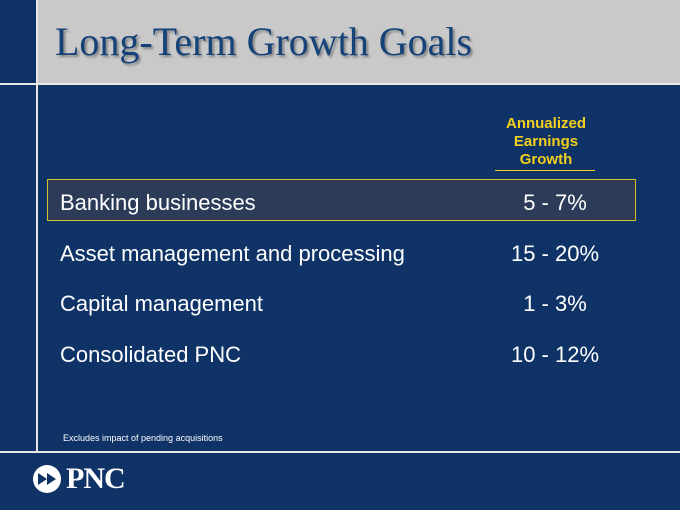 This screenshot has height=510, width=680. I want to click on row-label-capital-management: Capital management, so click(162, 303).